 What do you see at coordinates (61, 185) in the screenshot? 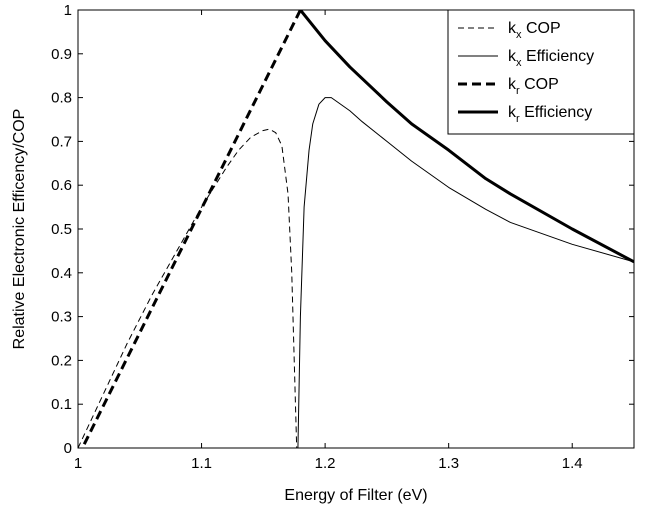
I see `y-tick-label: 0.6` at bounding box center [61, 185].